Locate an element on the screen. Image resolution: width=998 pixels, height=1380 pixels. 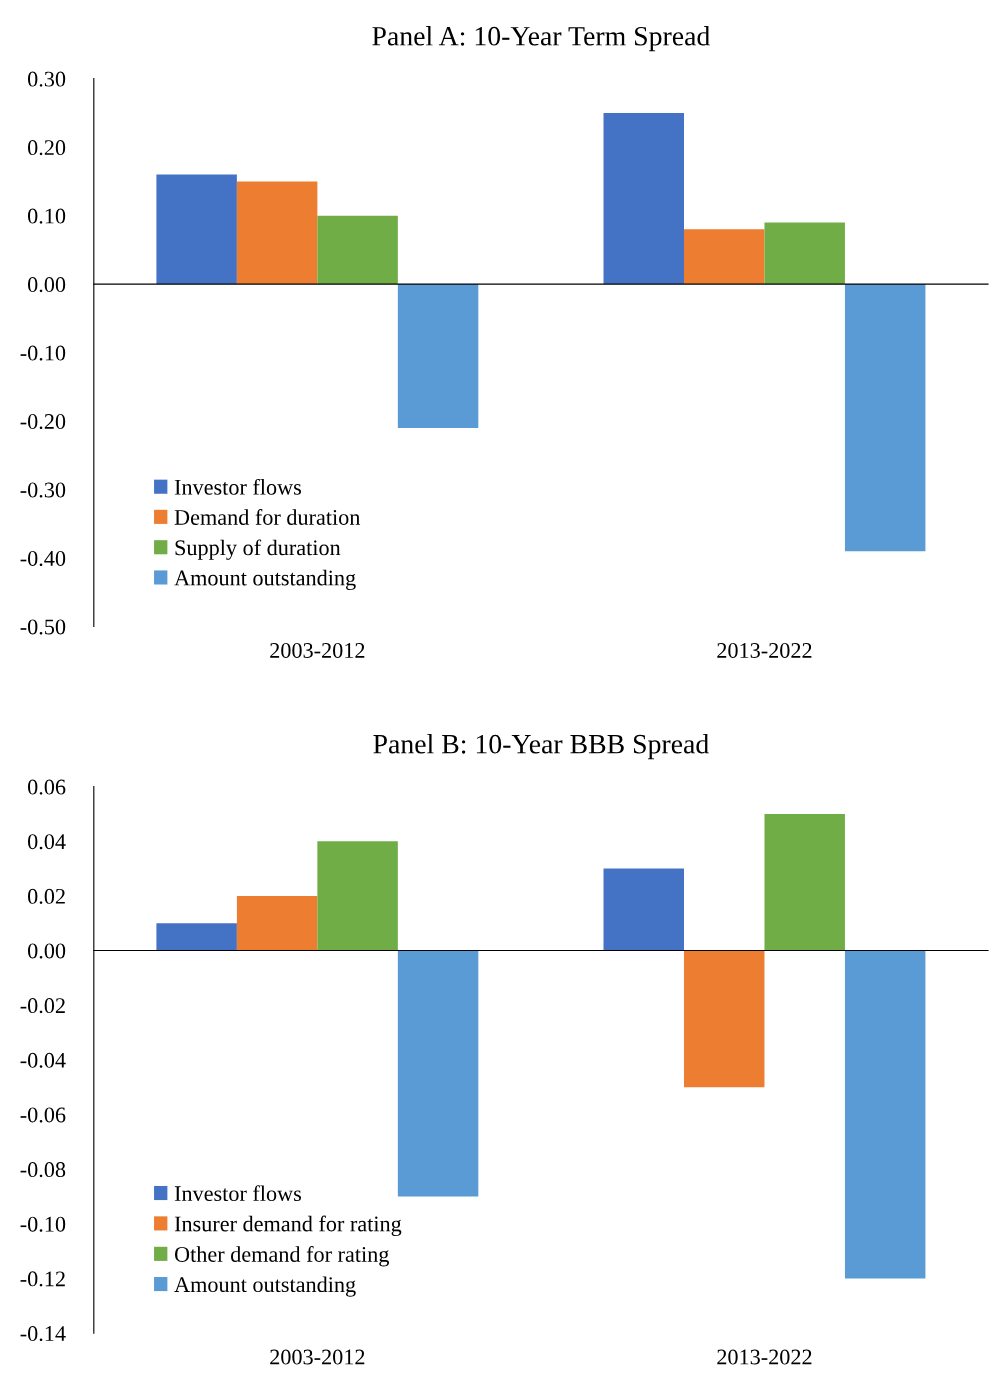
y-tick-label: 0.10 is located at coordinates (46, 216).